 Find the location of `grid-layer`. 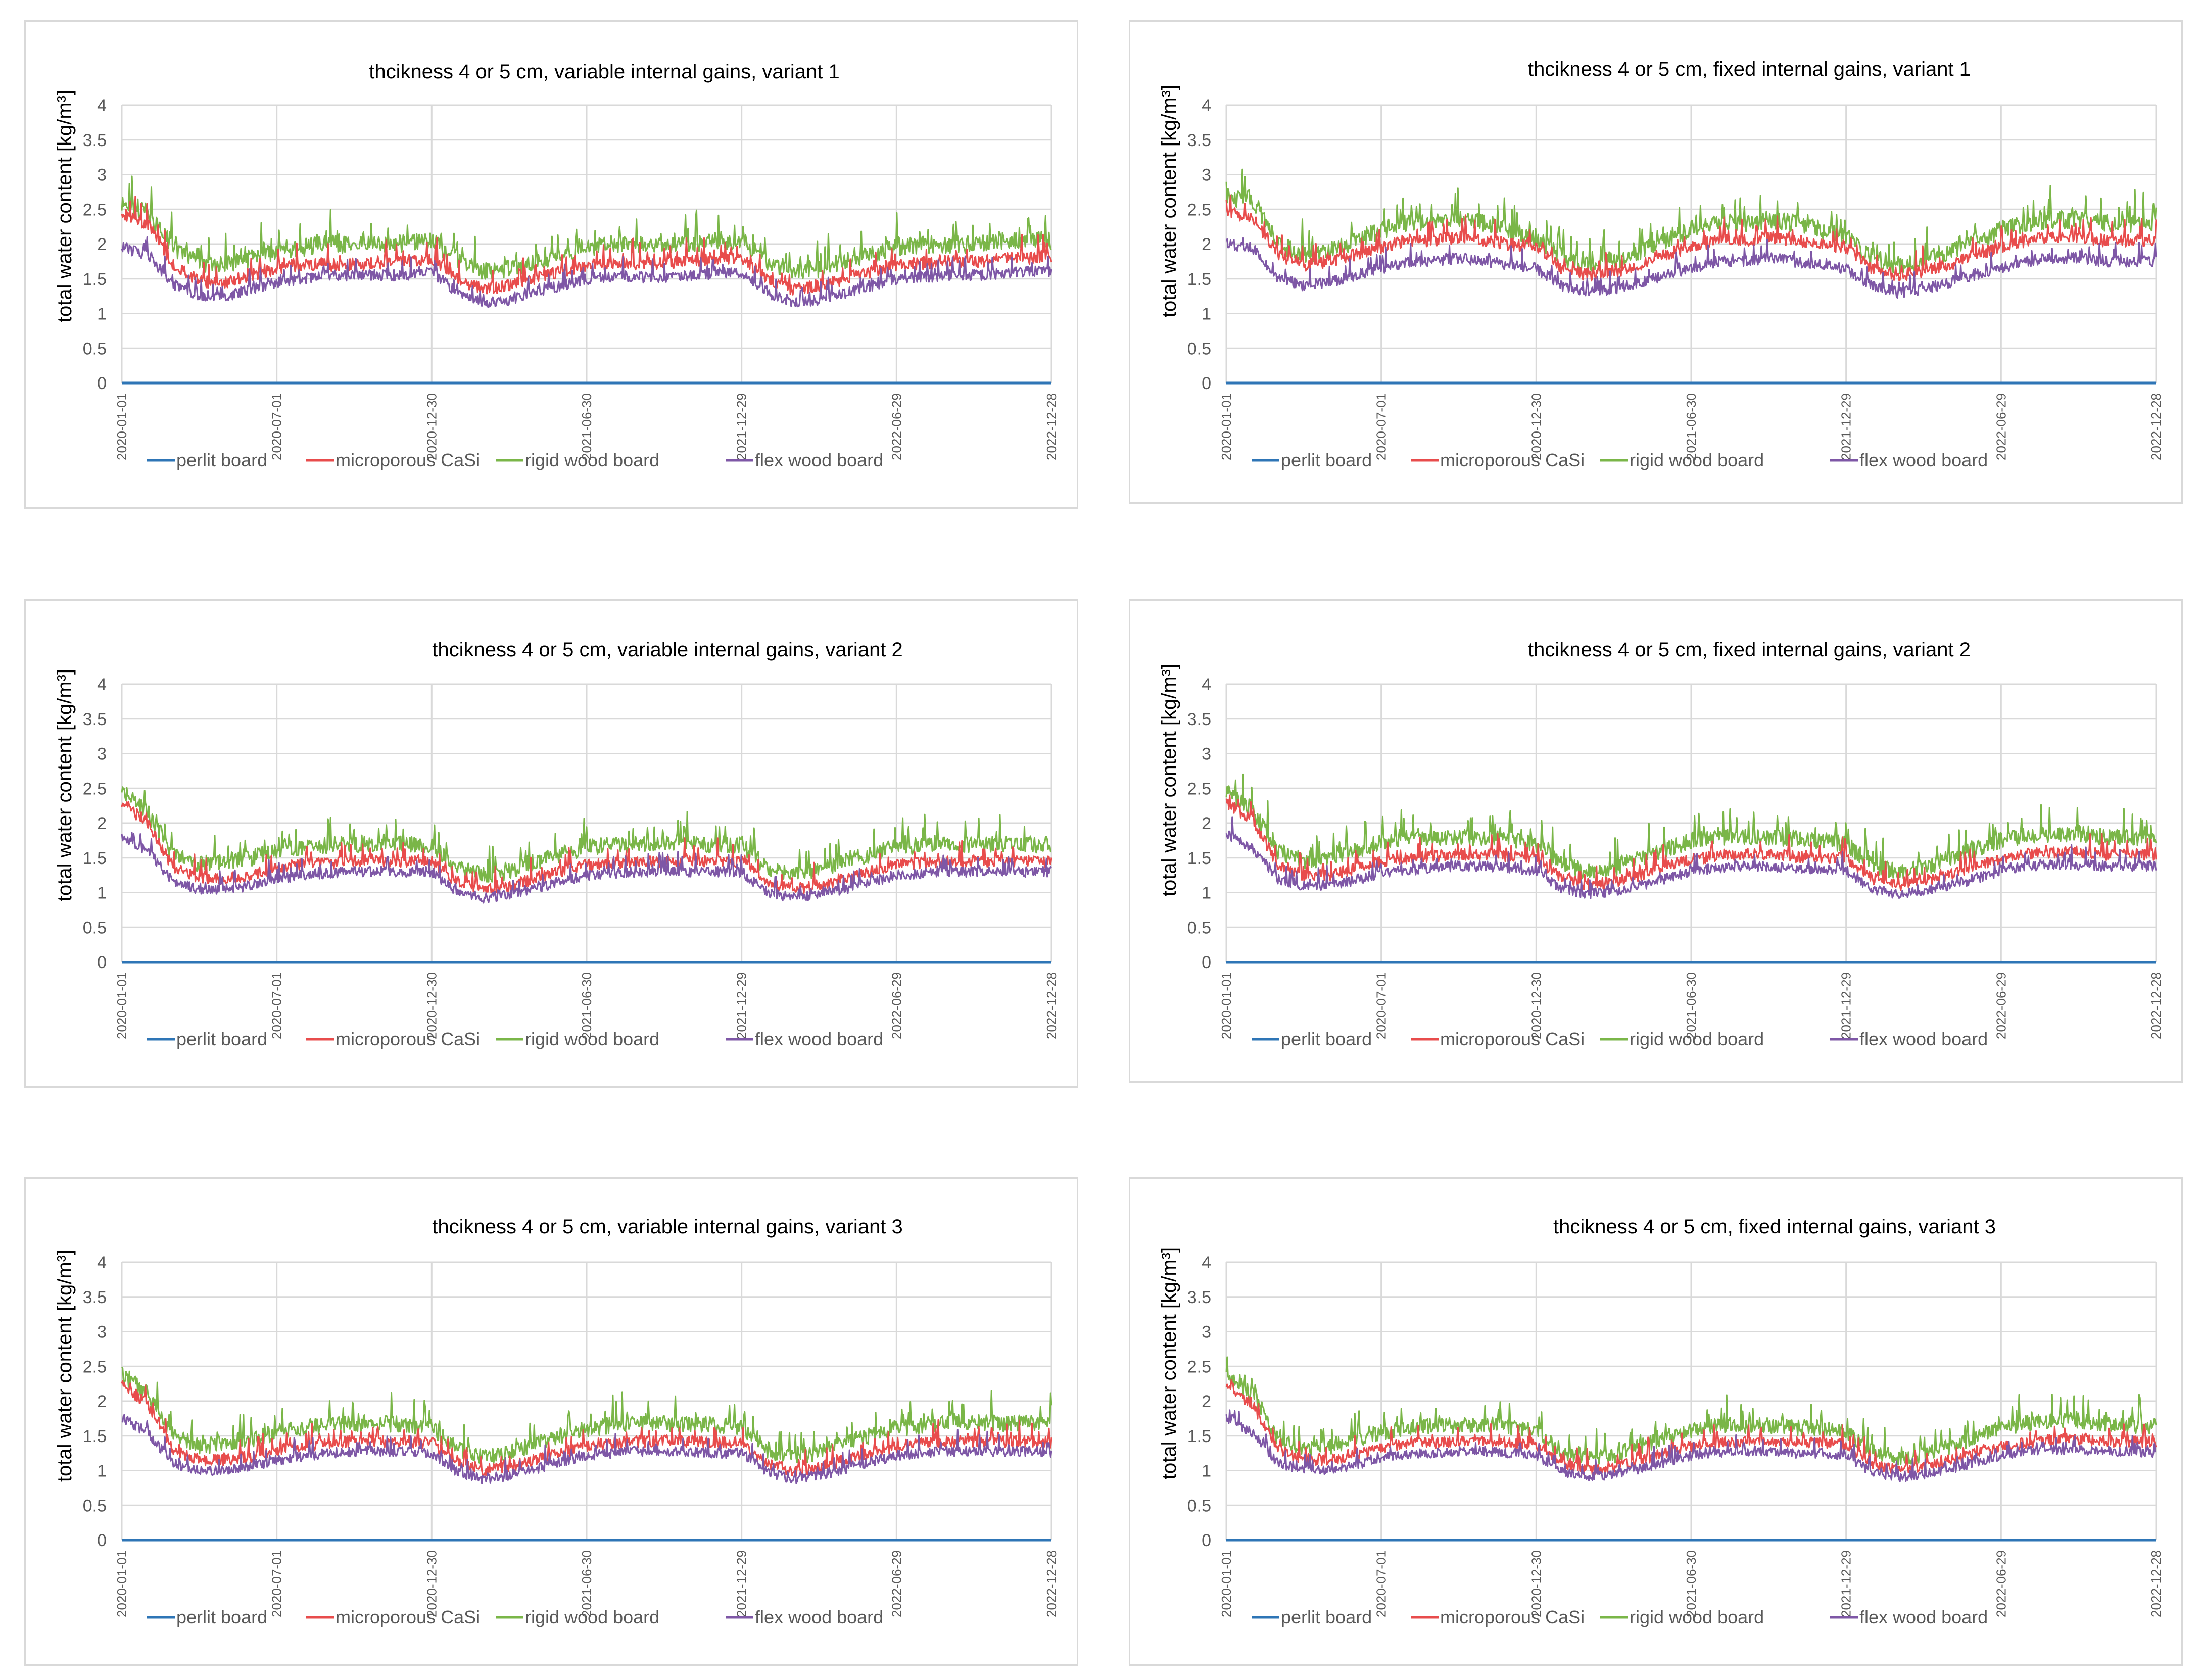

grid-layer is located at coordinates (1691, 1401).